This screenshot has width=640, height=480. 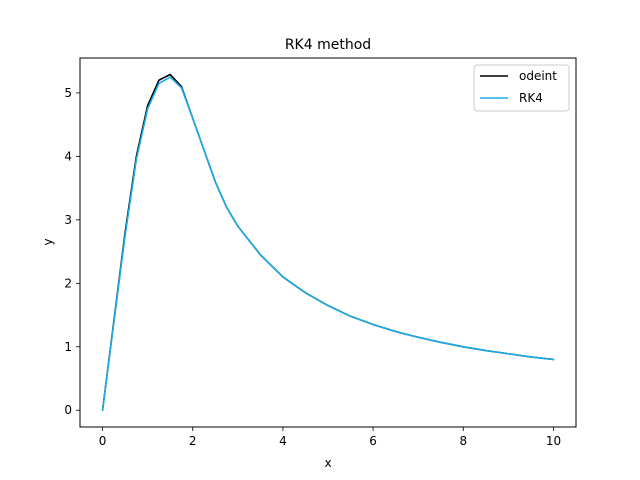 What do you see at coordinates (538, 76) in the screenshot?
I see `legend-label-odeint: odeint` at bounding box center [538, 76].